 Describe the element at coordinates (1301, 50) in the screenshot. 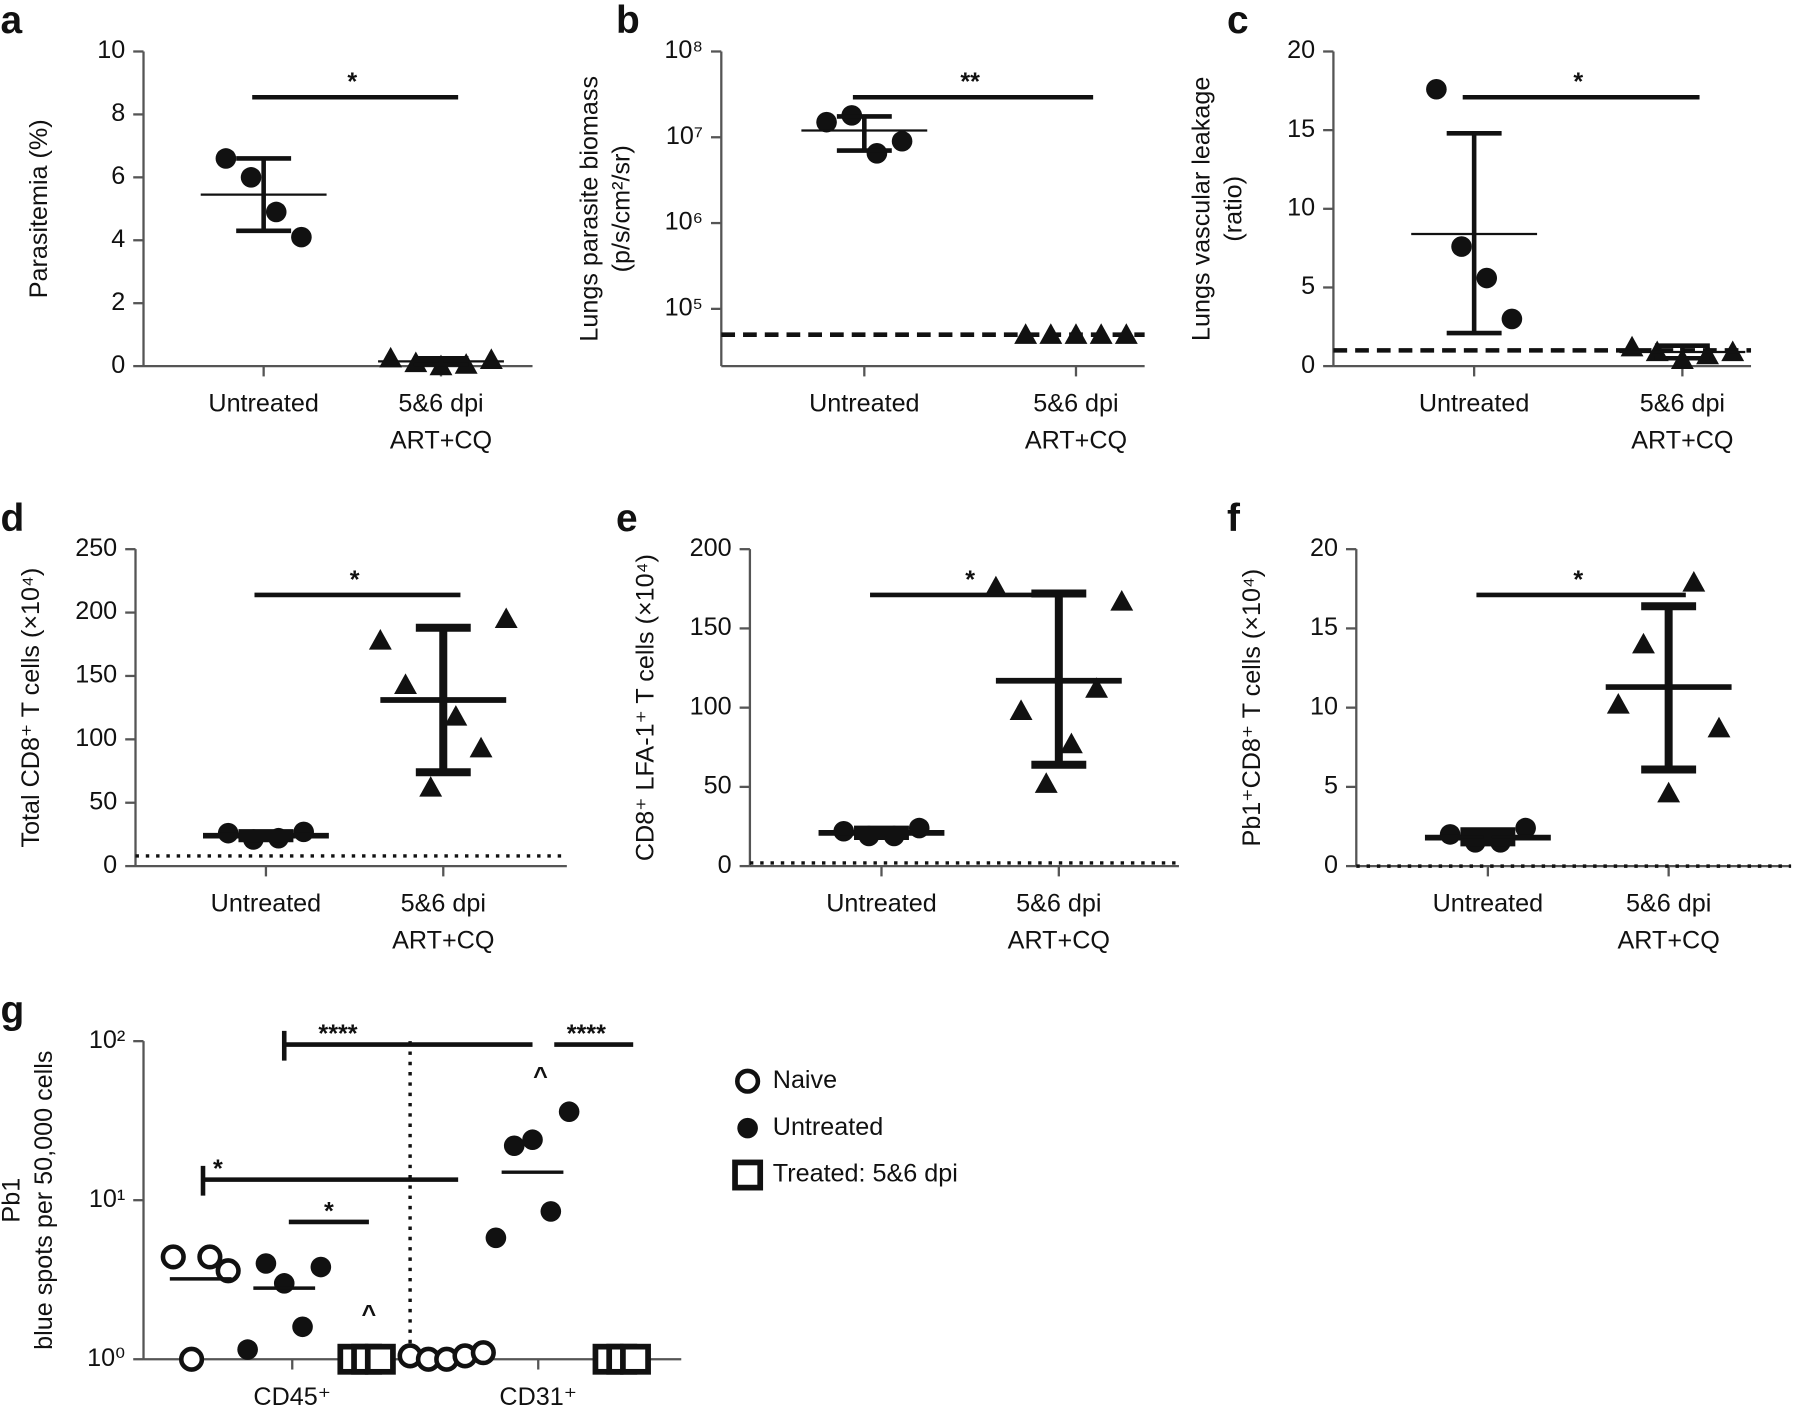

I see `y-tick-label: 20` at that location.